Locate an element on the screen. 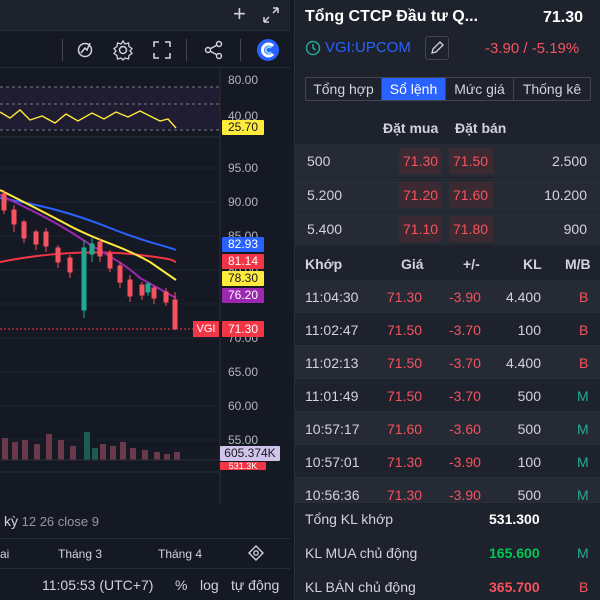 Image resolution: width=600 pixels, height=600 pixels. trade-row: 10:57:01 71.30 -3.90 100 M is located at coordinates (447, 461).